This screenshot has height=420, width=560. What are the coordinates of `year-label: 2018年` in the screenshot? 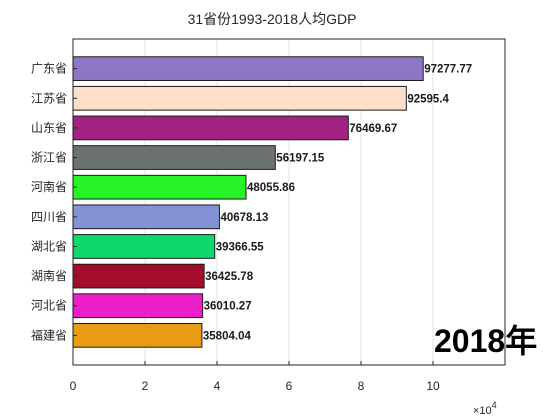 It's located at (485, 341).